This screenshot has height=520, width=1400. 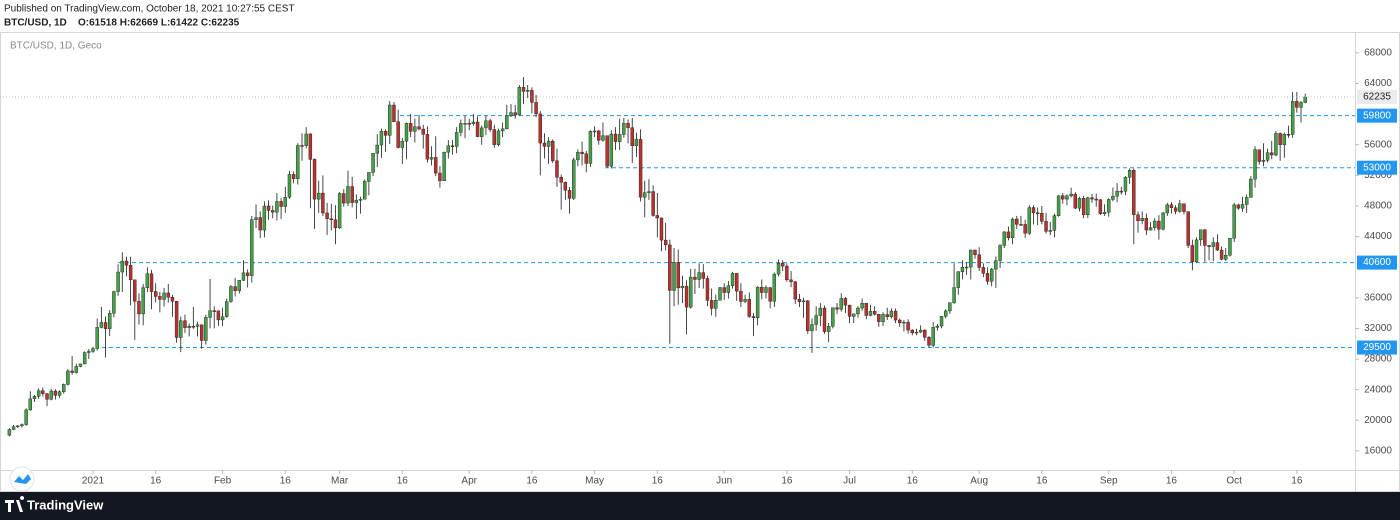 I want to click on x-tick-label: Mar, so click(x=340, y=481).